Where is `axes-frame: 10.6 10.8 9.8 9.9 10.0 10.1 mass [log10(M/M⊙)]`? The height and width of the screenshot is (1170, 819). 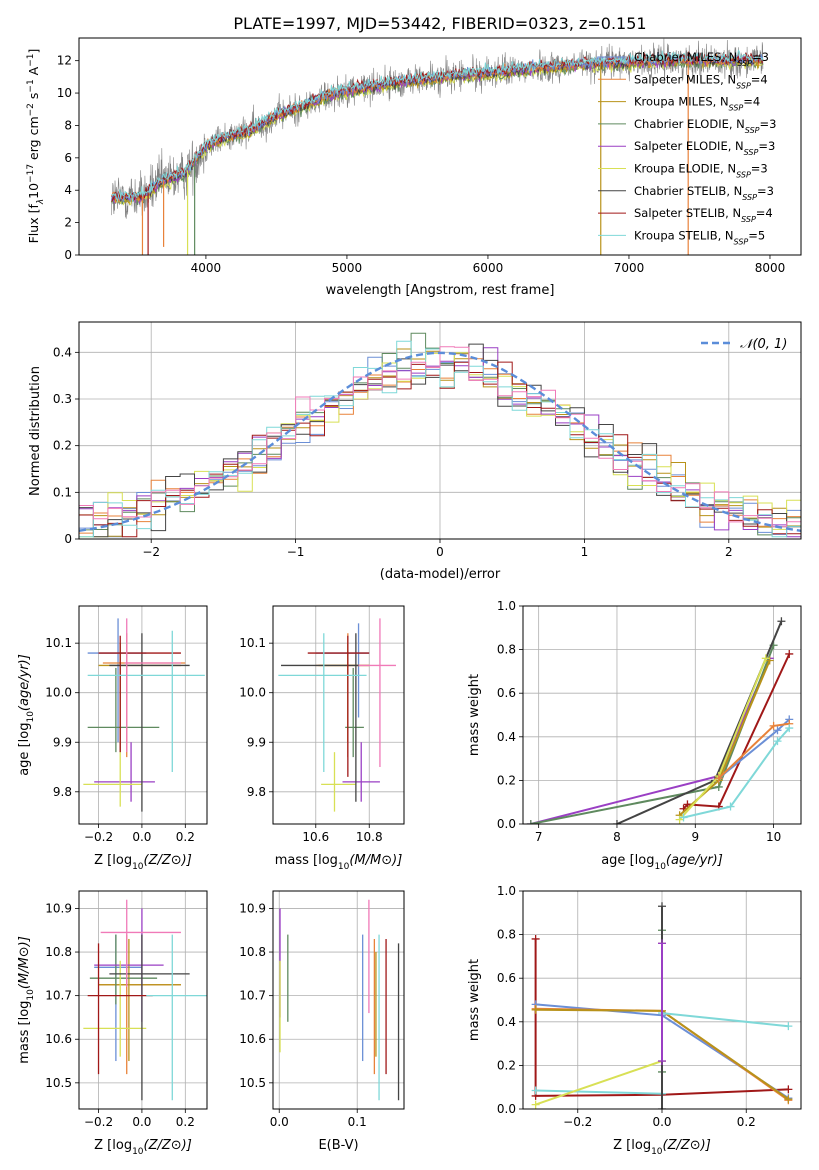 axes-frame: 10.6 10.8 9.8 9.9 10.0 10.1 mass [log10(M/M⊙)] is located at coordinates (322, 738).